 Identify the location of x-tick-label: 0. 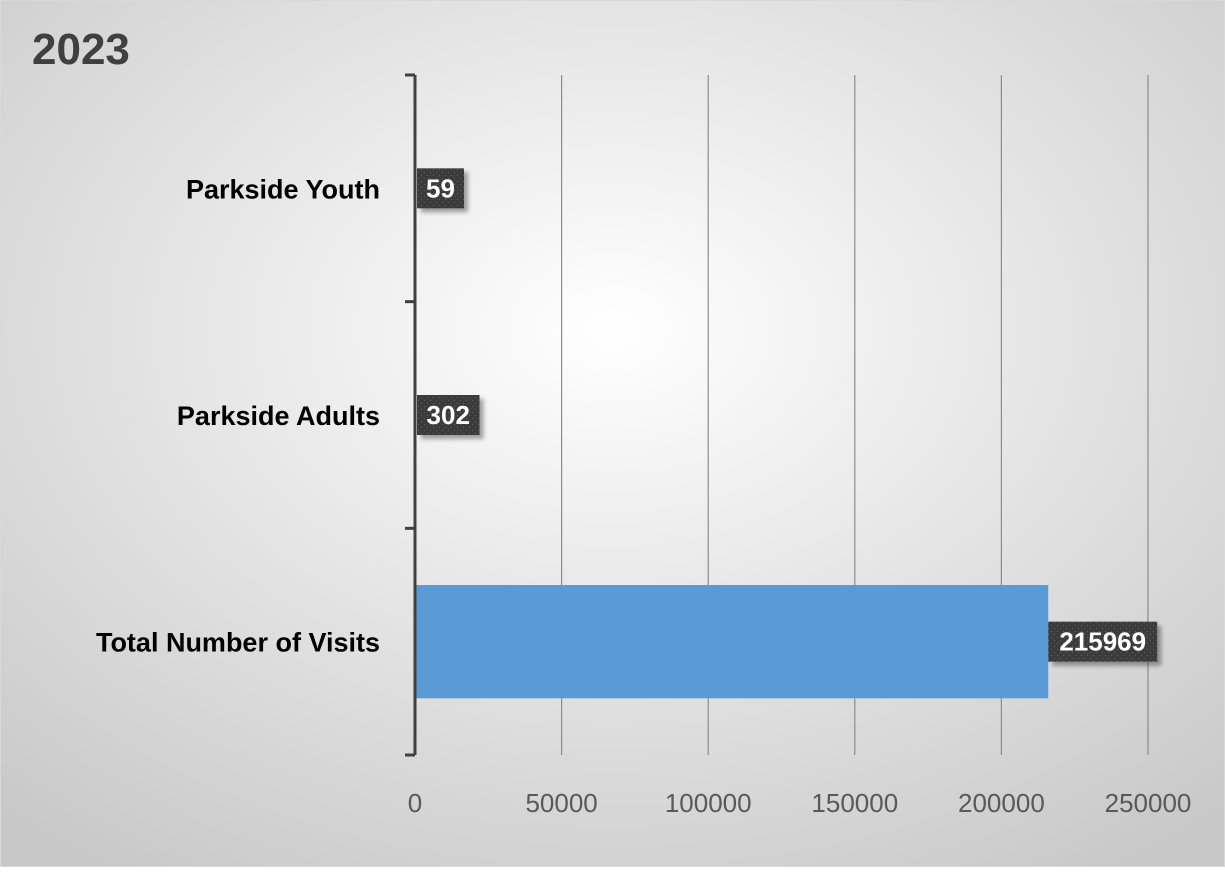
(415, 803).